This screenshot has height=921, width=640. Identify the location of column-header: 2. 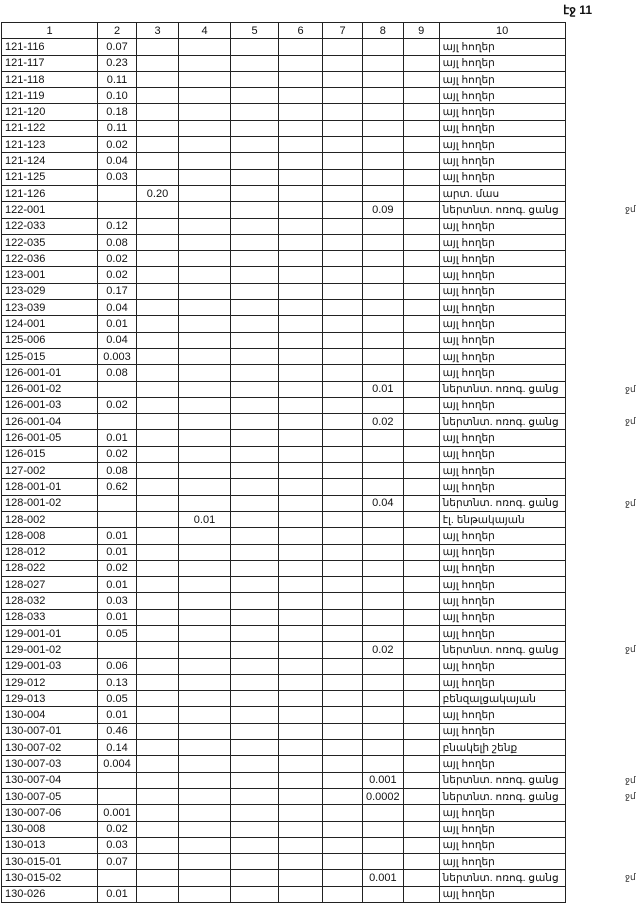
(117, 30).